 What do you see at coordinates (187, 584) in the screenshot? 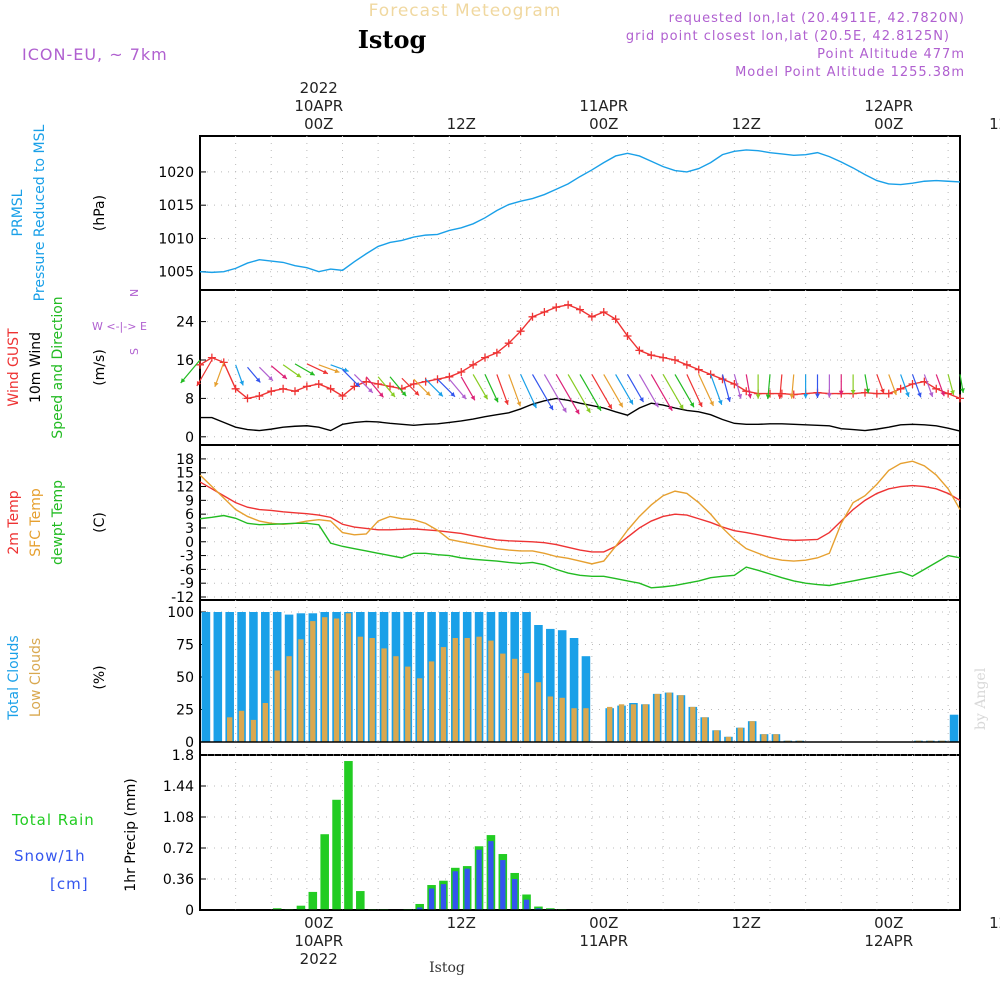
I see `y-tick-label: -9` at bounding box center [187, 584].